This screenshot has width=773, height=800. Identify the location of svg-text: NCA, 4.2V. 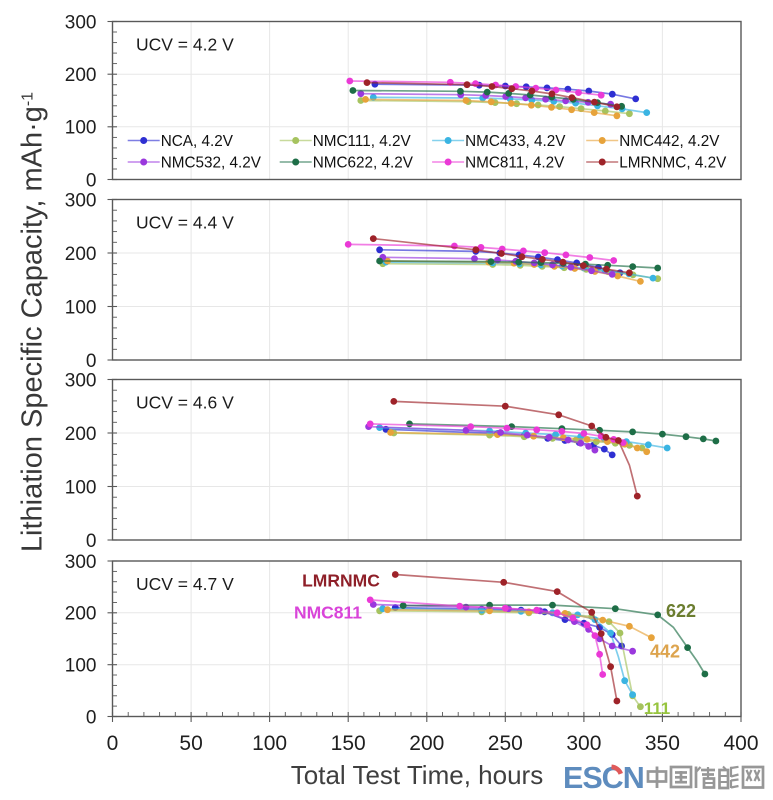
(197, 141).